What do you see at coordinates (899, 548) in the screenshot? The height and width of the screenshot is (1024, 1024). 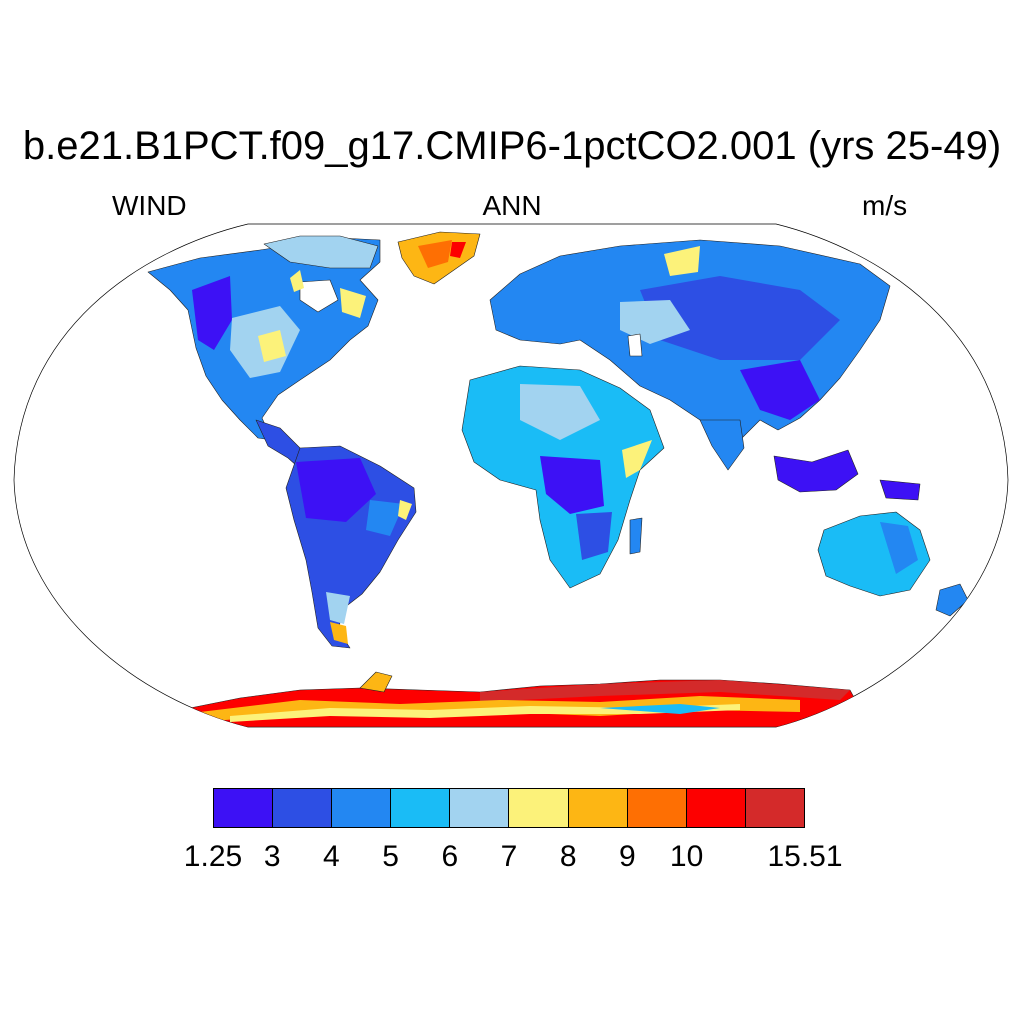 I see `australia-east` at bounding box center [899, 548].